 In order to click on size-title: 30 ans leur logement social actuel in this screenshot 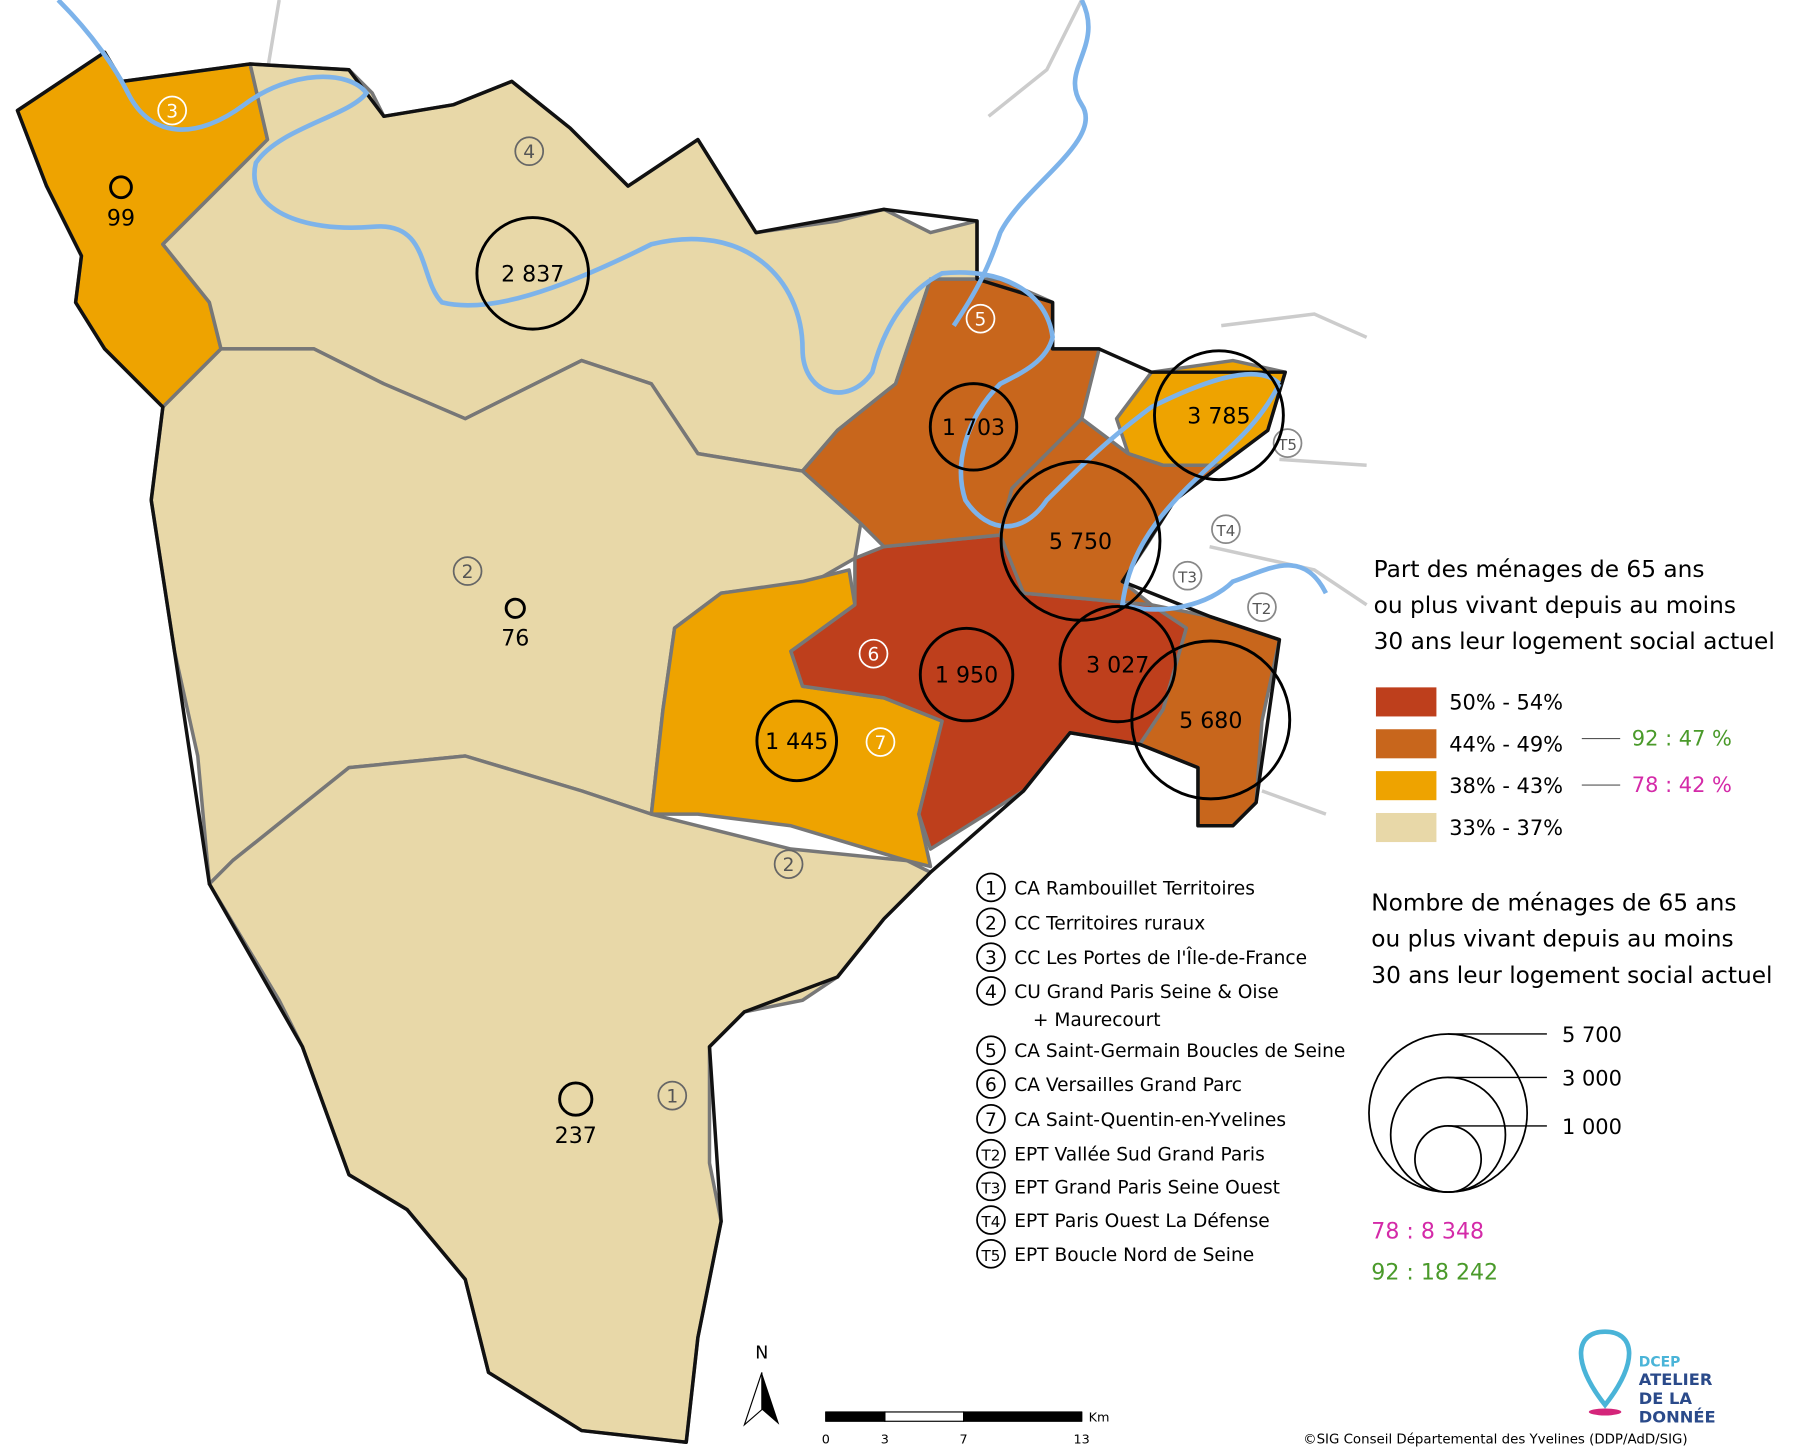, I will do `click(1571, 975)`.